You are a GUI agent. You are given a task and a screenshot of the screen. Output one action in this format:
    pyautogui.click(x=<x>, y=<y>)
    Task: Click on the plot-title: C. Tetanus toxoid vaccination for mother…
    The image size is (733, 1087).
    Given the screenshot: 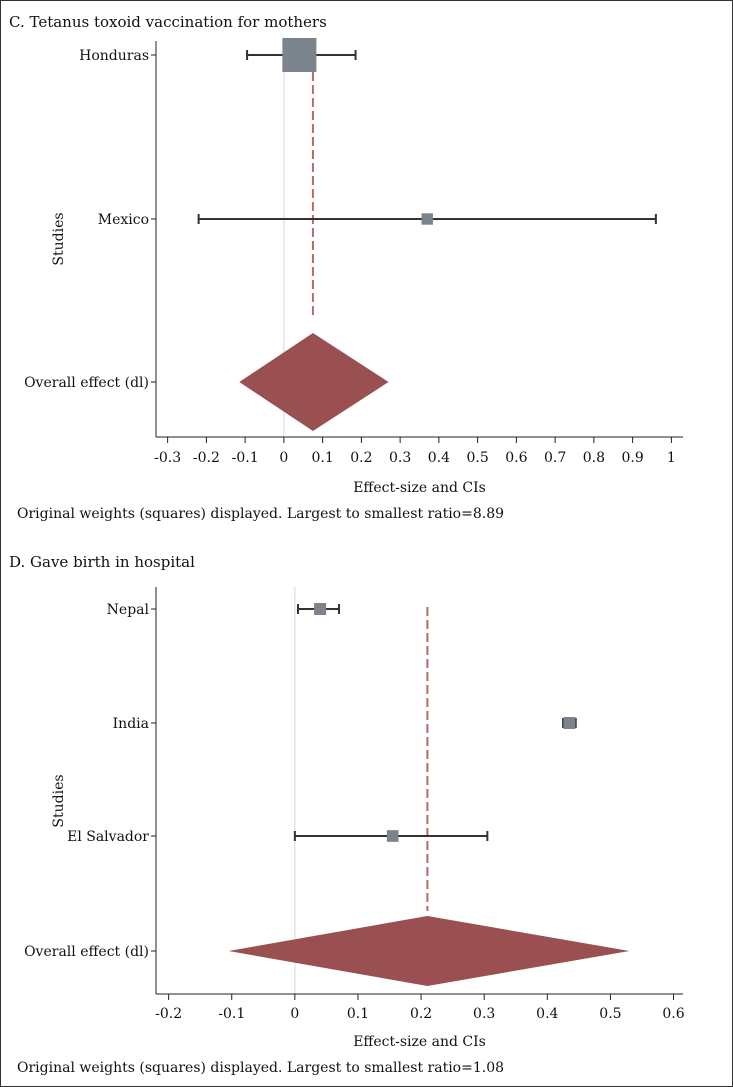 What is the action you would take?
    pyautogui.click(x=168, y=22)
    